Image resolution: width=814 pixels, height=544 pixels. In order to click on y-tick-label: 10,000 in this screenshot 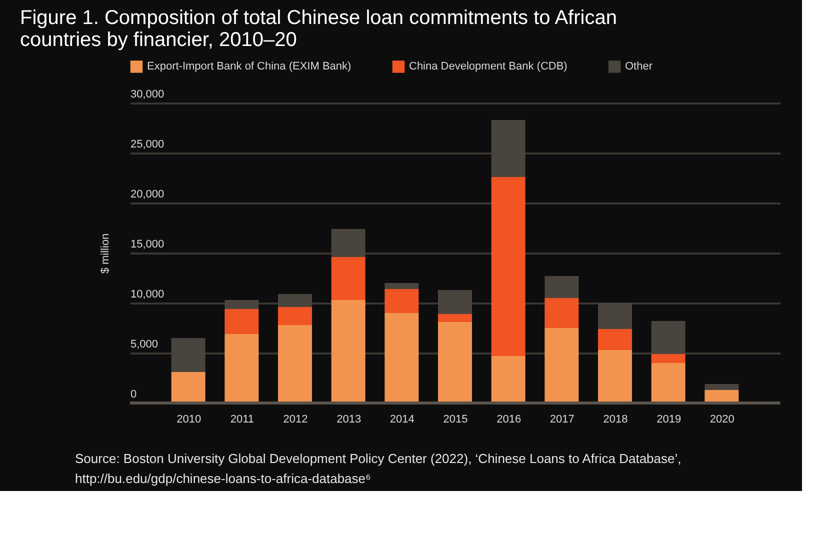, I will do `click(147, 294)`.